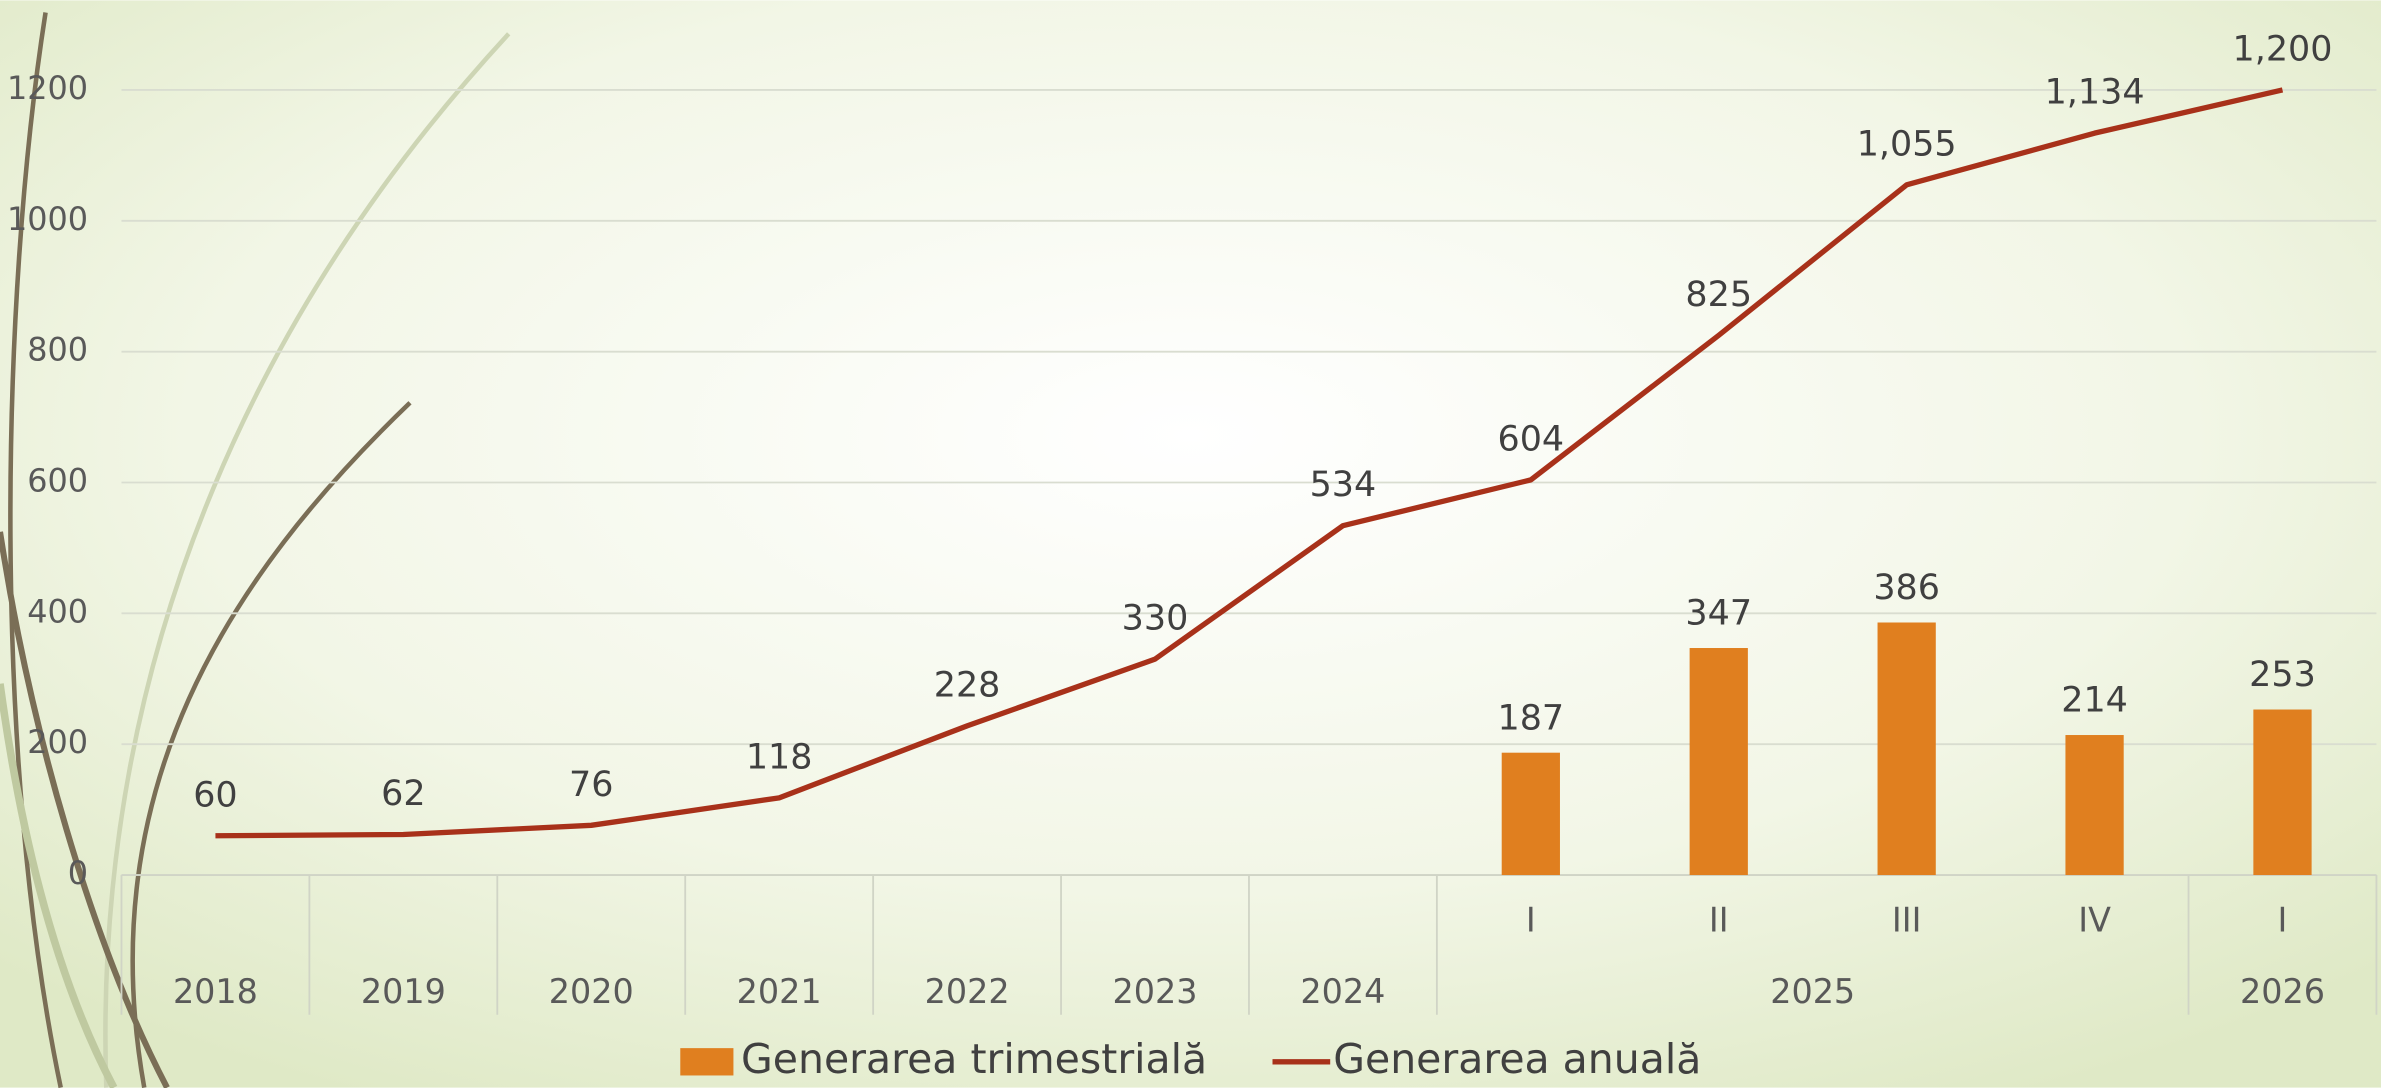  I want to click on x-group-label: 2018, so click(215, 991).